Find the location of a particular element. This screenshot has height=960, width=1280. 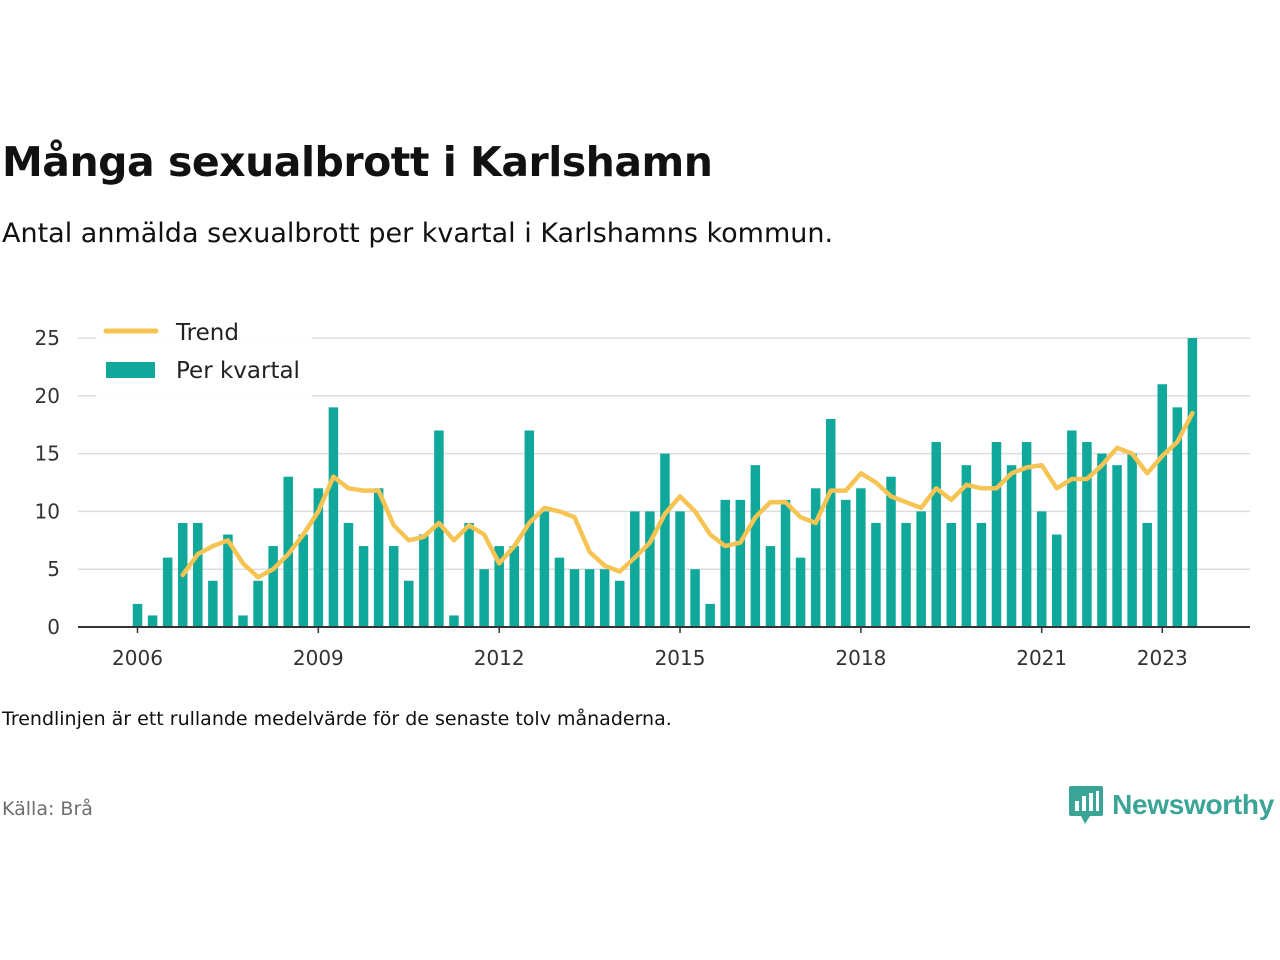

legend-background is located at coordinates (204, 355).